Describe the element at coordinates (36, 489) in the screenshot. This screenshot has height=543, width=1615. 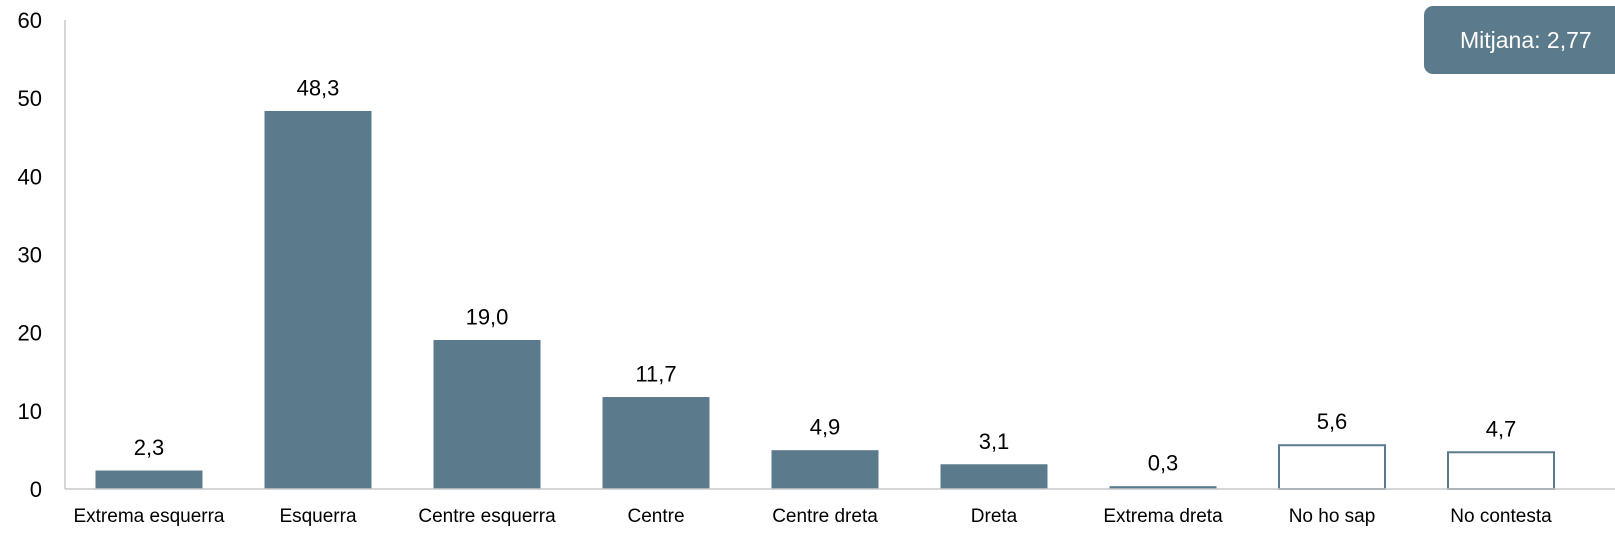
I see `y-tick-label: 0` at that location.